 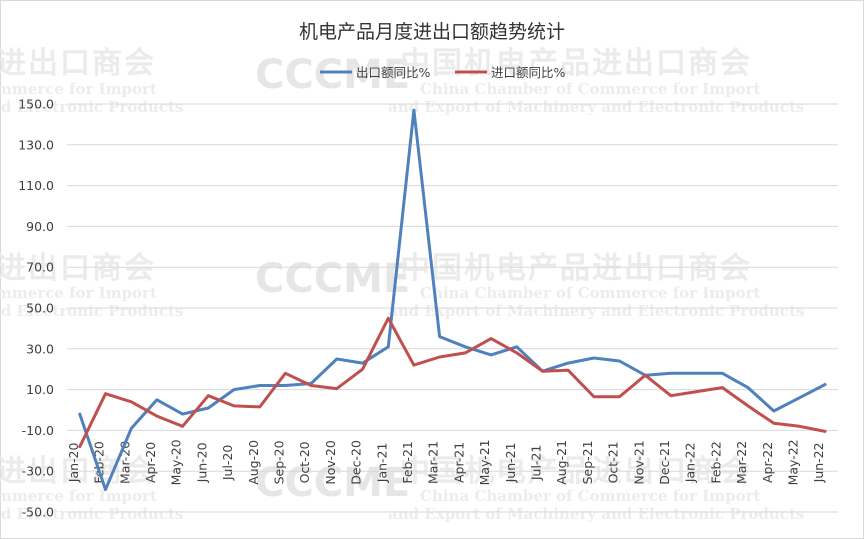 I want to click on y-tick-label: 70.0, so click(x=40, y=267).